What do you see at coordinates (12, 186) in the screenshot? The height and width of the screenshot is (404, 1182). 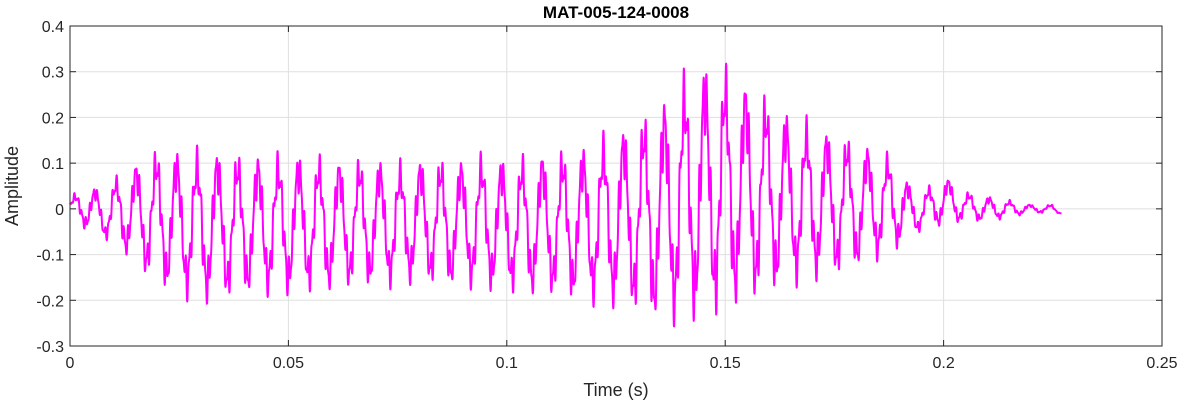 I see `y-axis-label: Amplitude` at bounding box center [12, 186].